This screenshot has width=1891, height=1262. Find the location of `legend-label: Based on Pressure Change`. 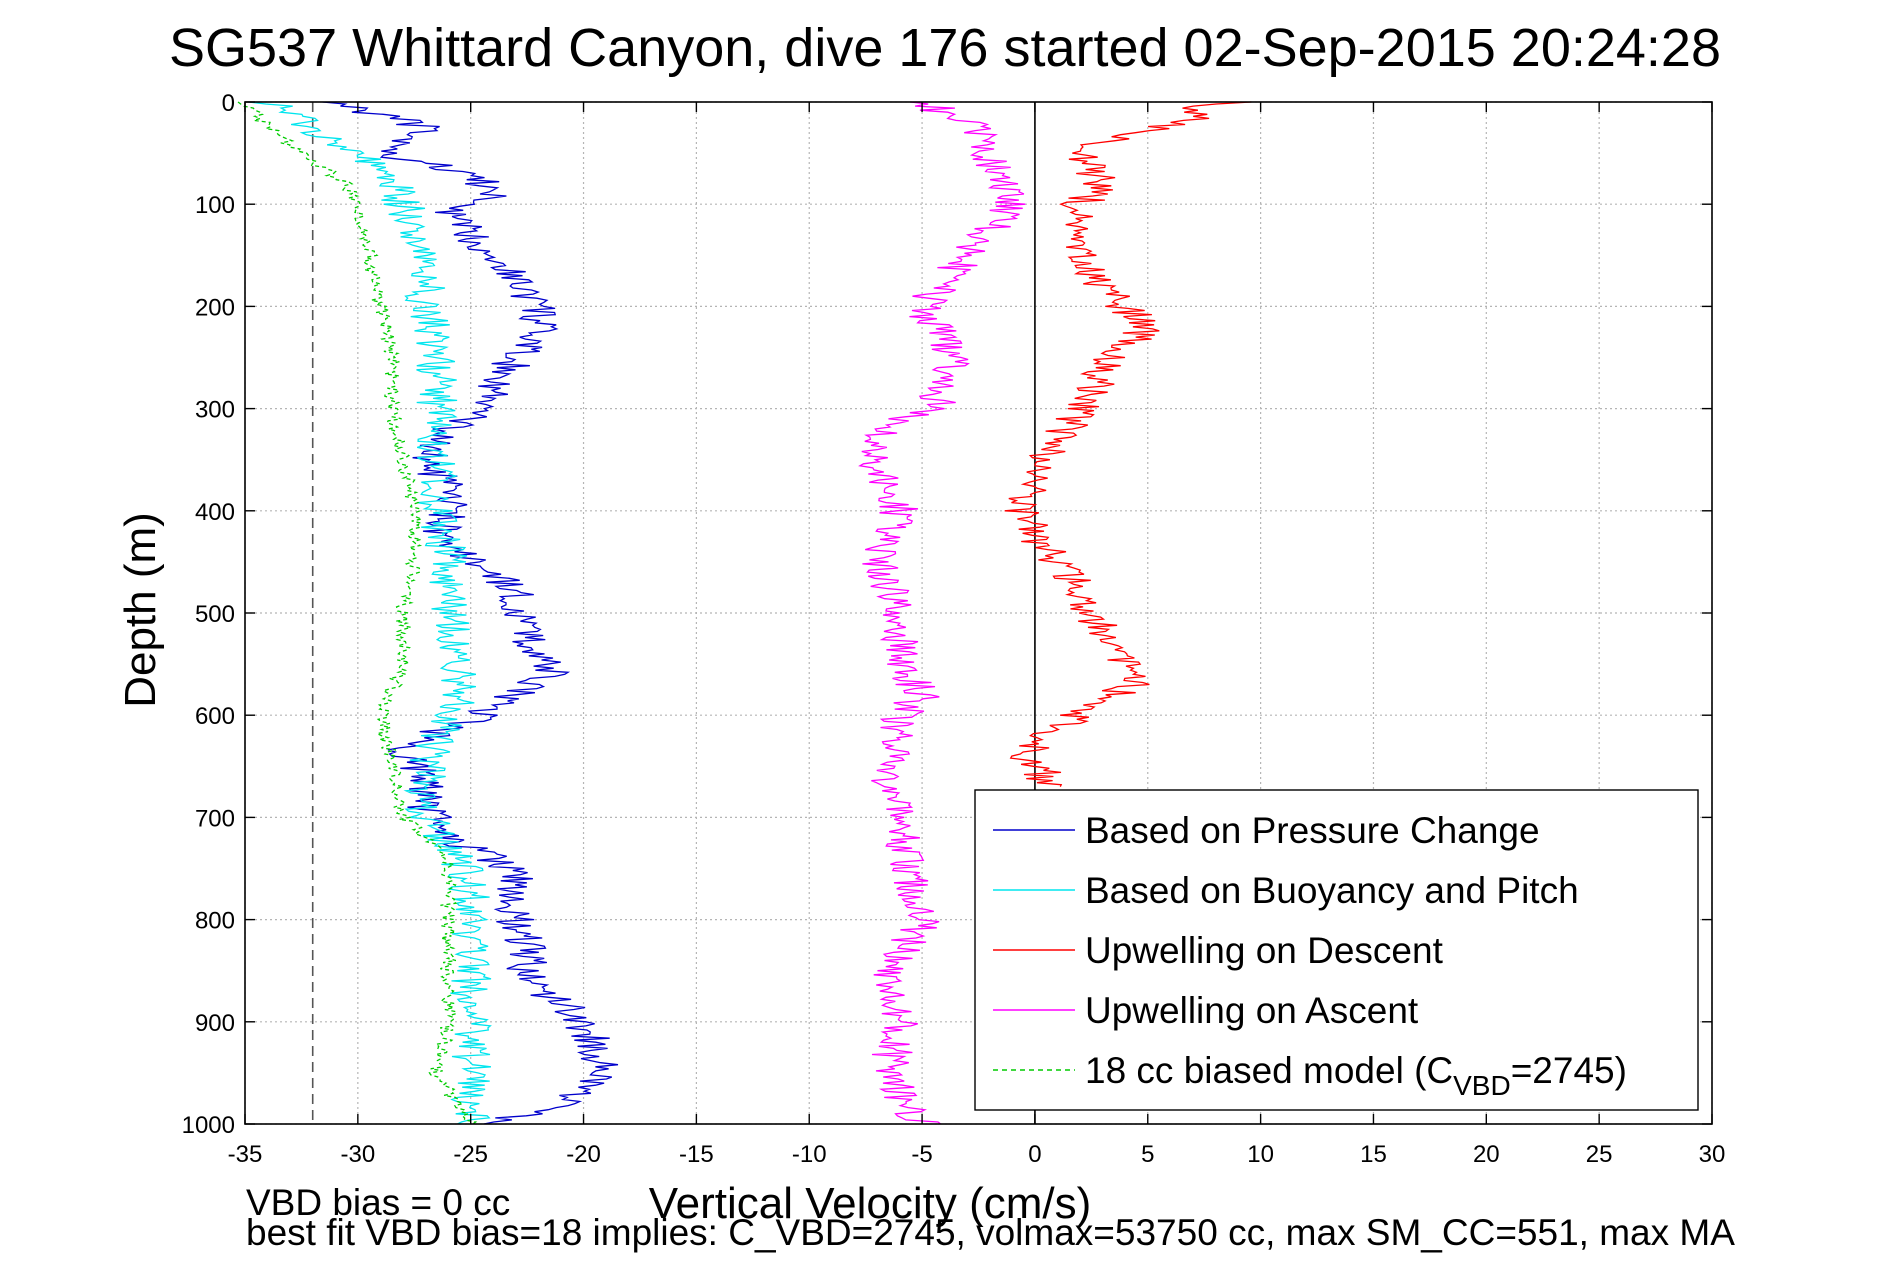

legend-label: Based on Pressure Change is located at coordinates (1312, 830).